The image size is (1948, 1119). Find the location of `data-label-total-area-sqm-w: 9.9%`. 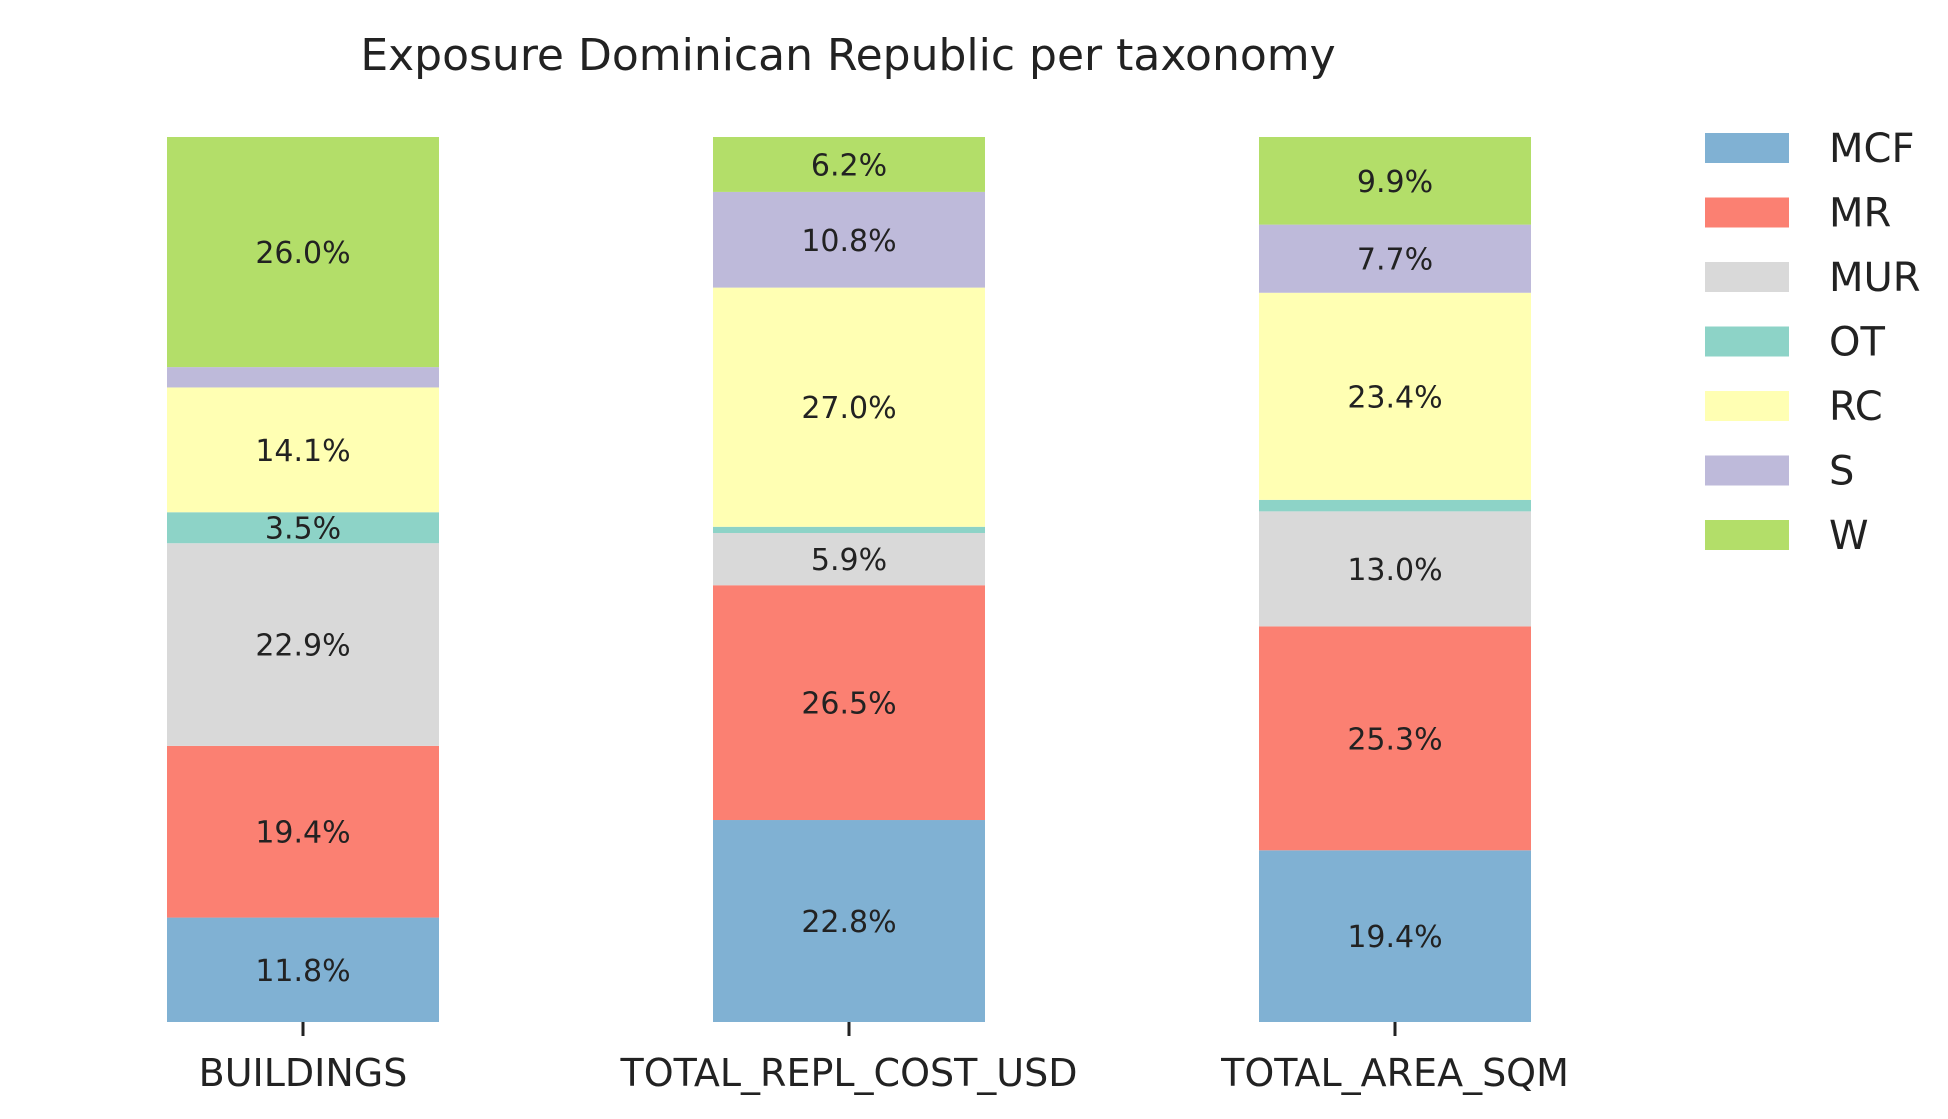

data-label-total-area-sqm-w: 9.9% is located at coordinates (1395, 182).